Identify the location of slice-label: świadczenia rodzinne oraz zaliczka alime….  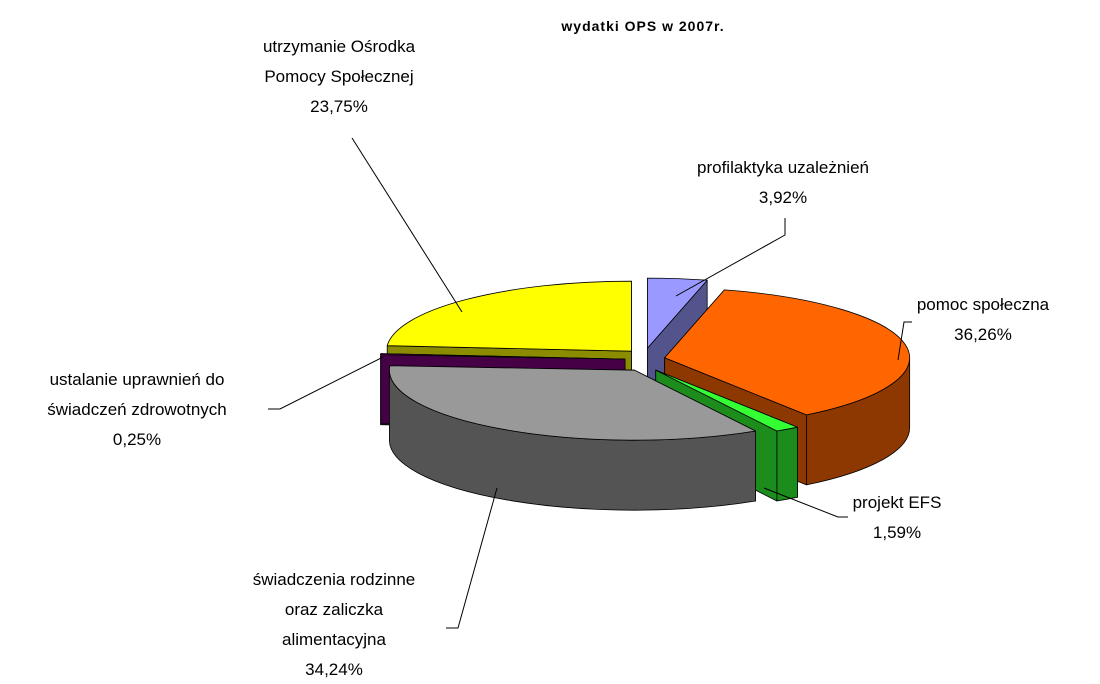
(334, 624).